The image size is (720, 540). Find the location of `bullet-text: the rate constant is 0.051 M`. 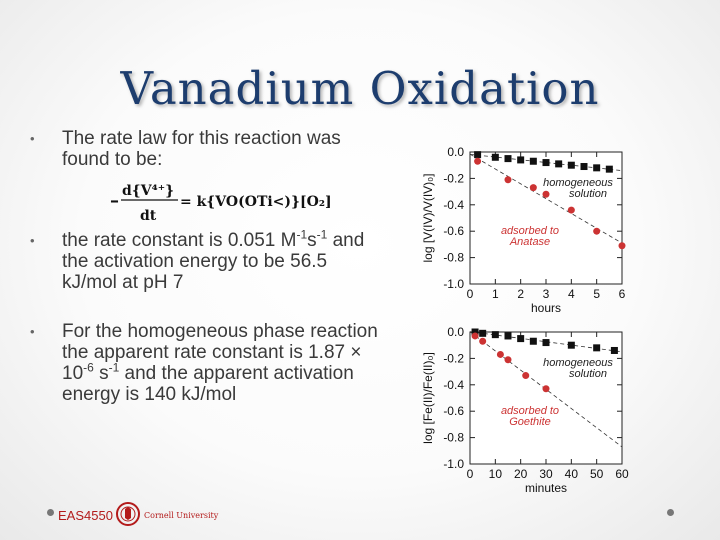

bullet-text: the rate constant is 0.051 M is located at coordinates (179, 240).